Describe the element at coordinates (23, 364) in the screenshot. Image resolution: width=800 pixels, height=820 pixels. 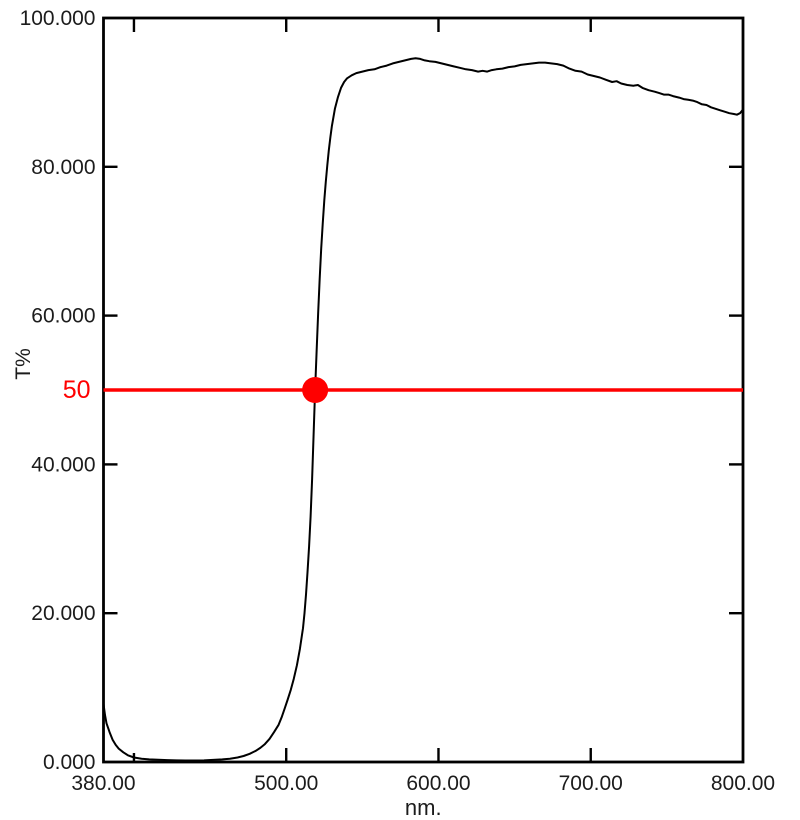
I see `y-axis-title: T%` at that location.